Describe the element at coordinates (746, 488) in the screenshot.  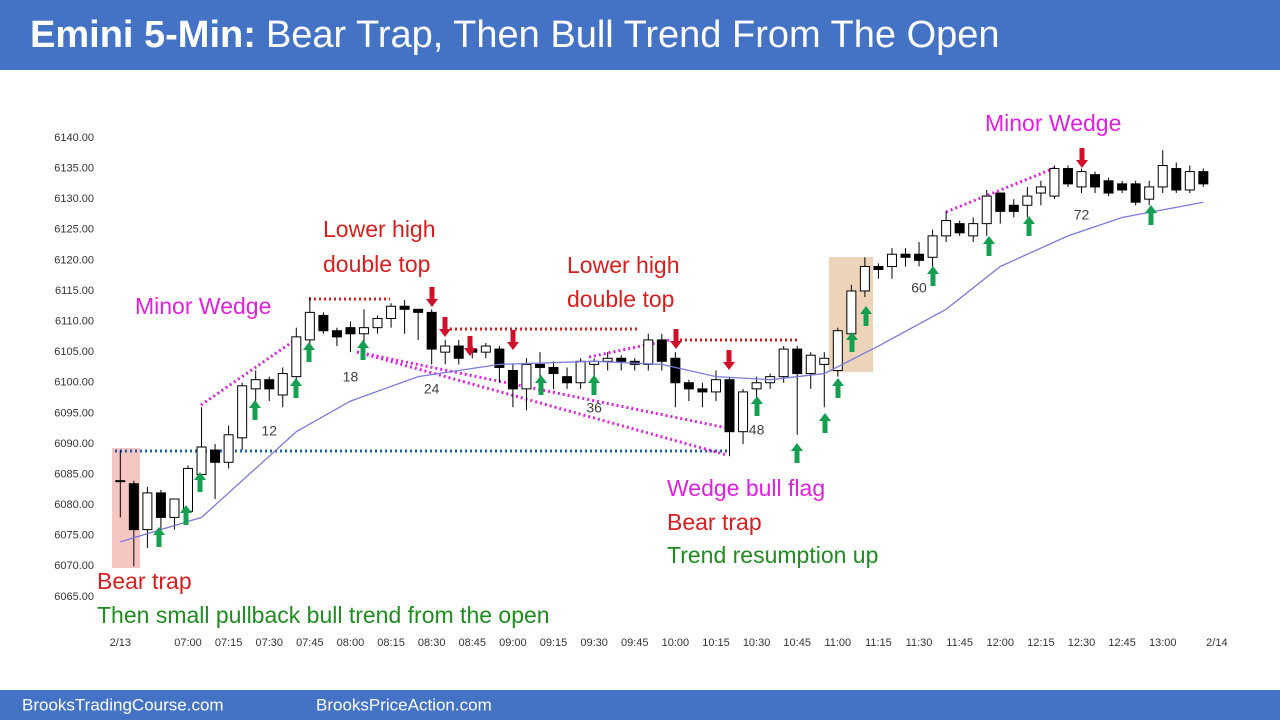
I see `annotation: Wedge bull flag` at that location.